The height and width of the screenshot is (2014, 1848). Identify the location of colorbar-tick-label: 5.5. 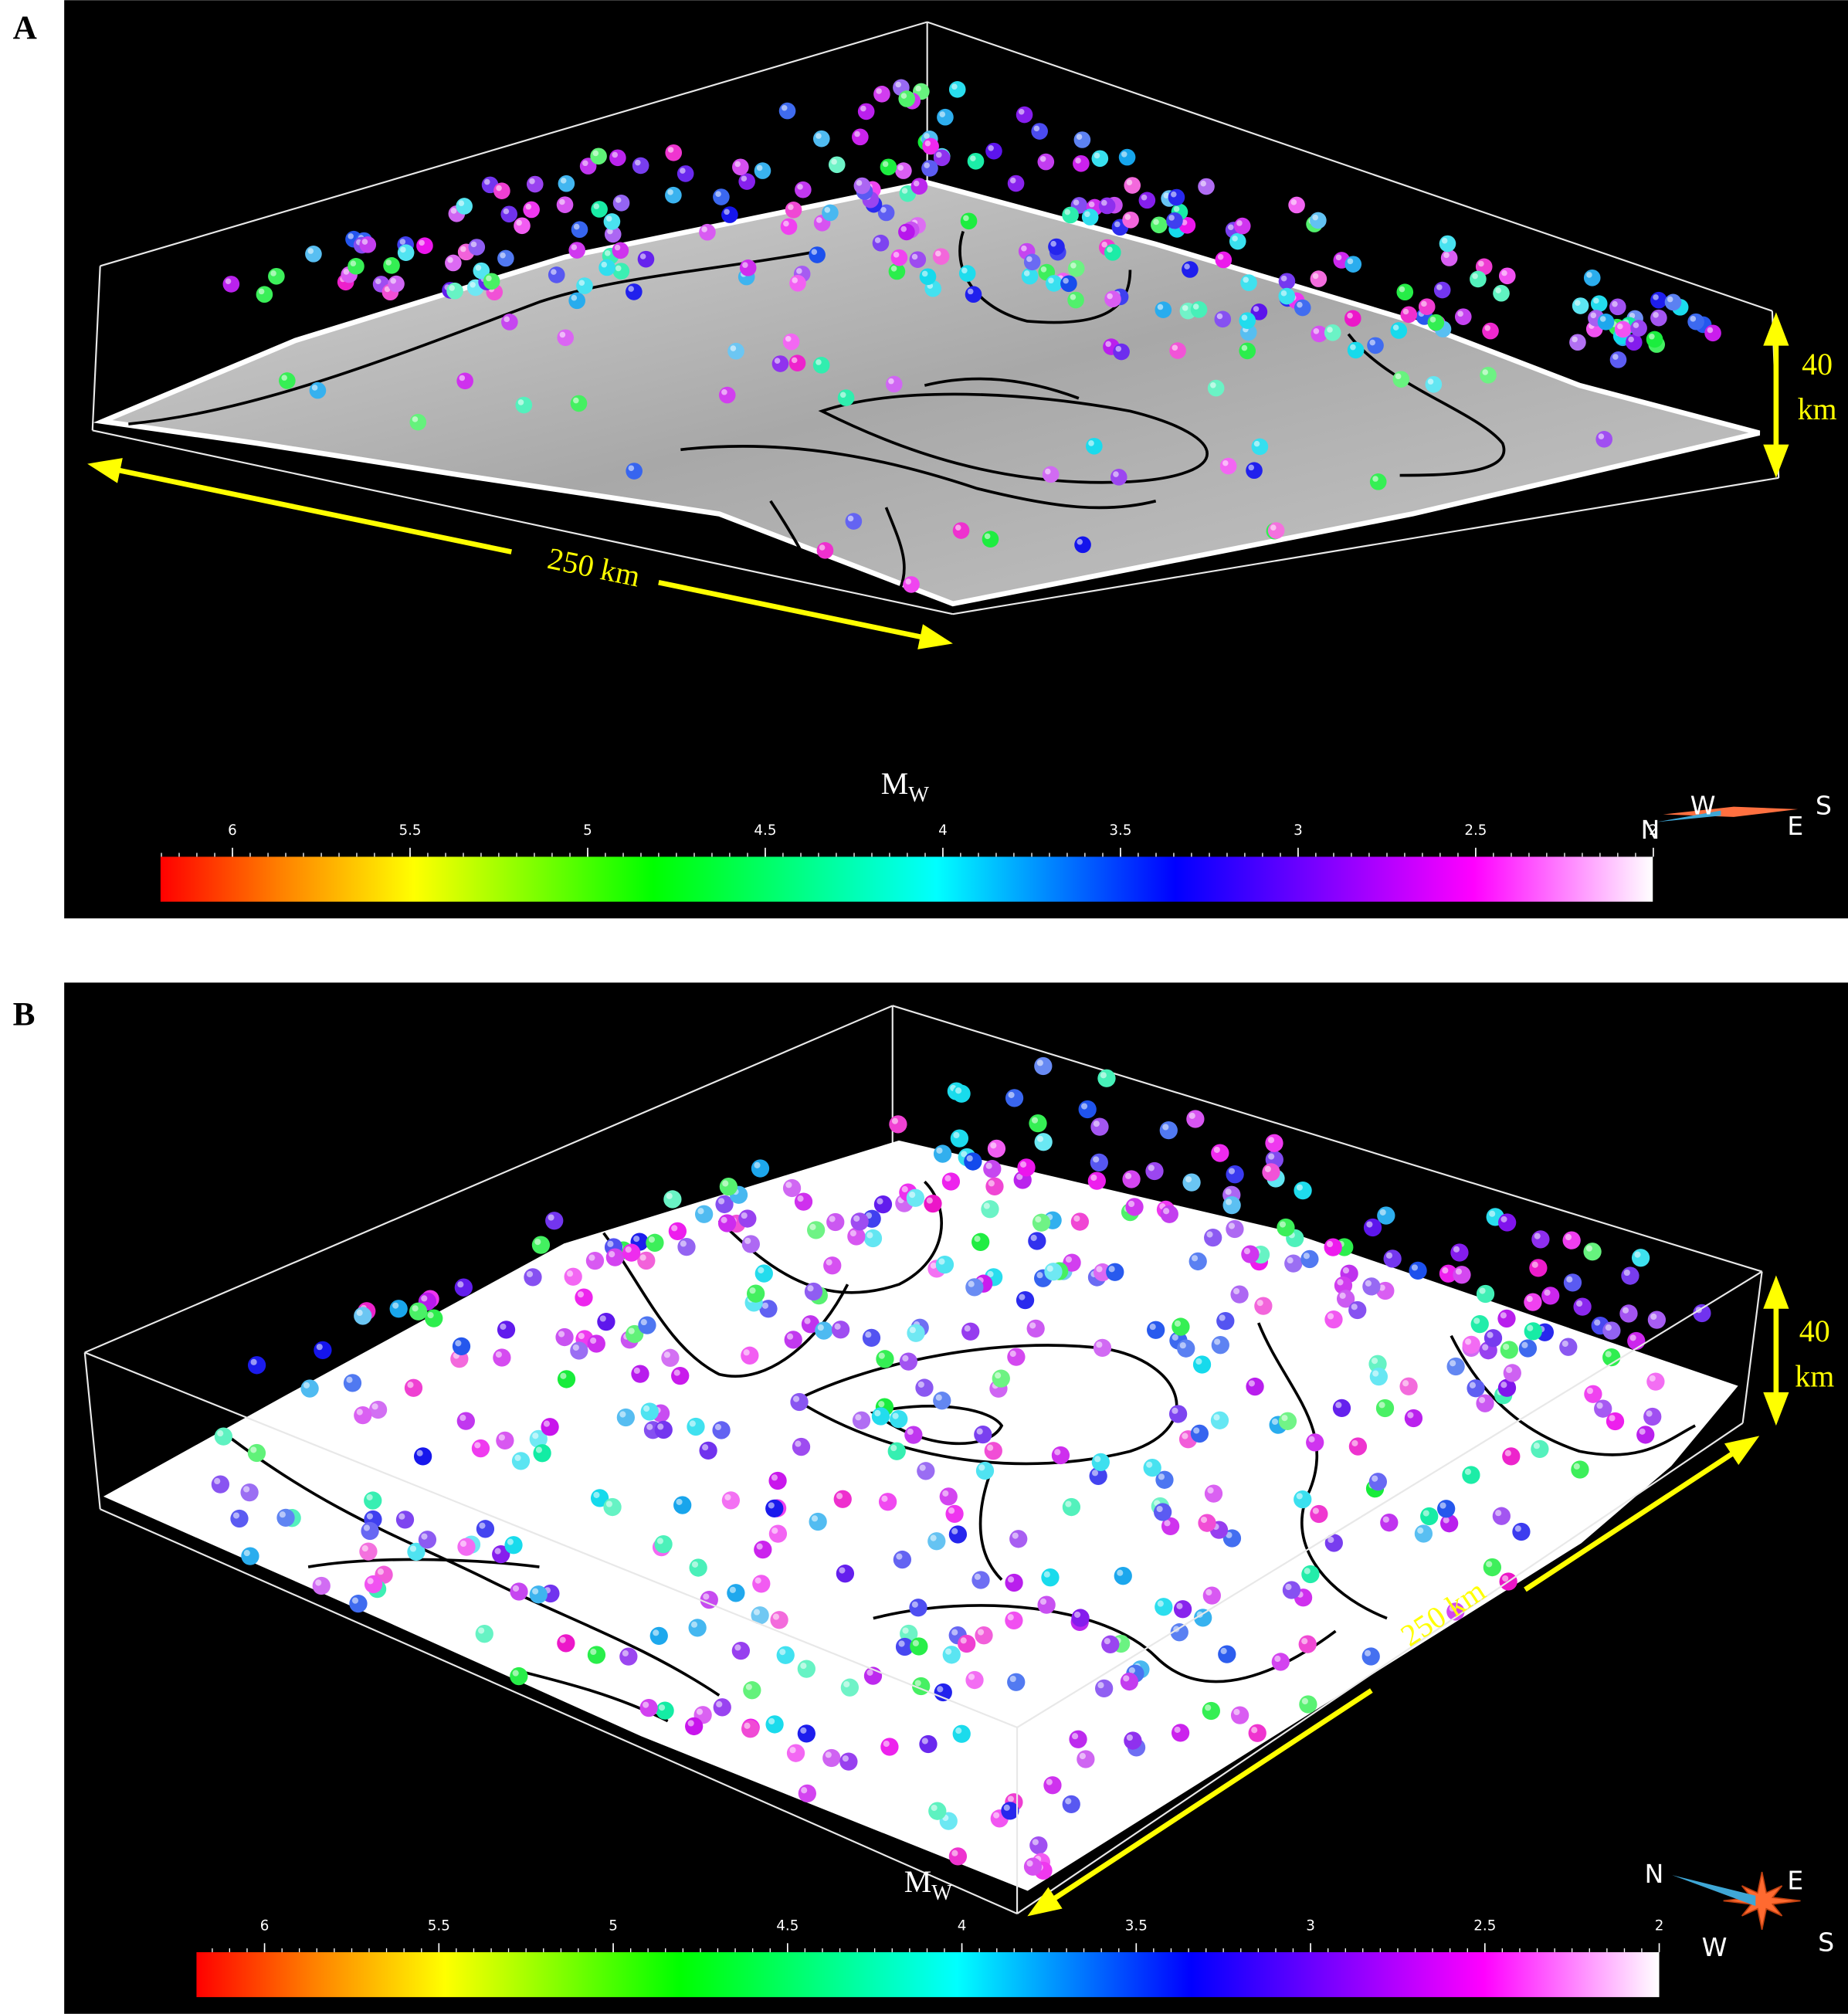
(439, 1926).